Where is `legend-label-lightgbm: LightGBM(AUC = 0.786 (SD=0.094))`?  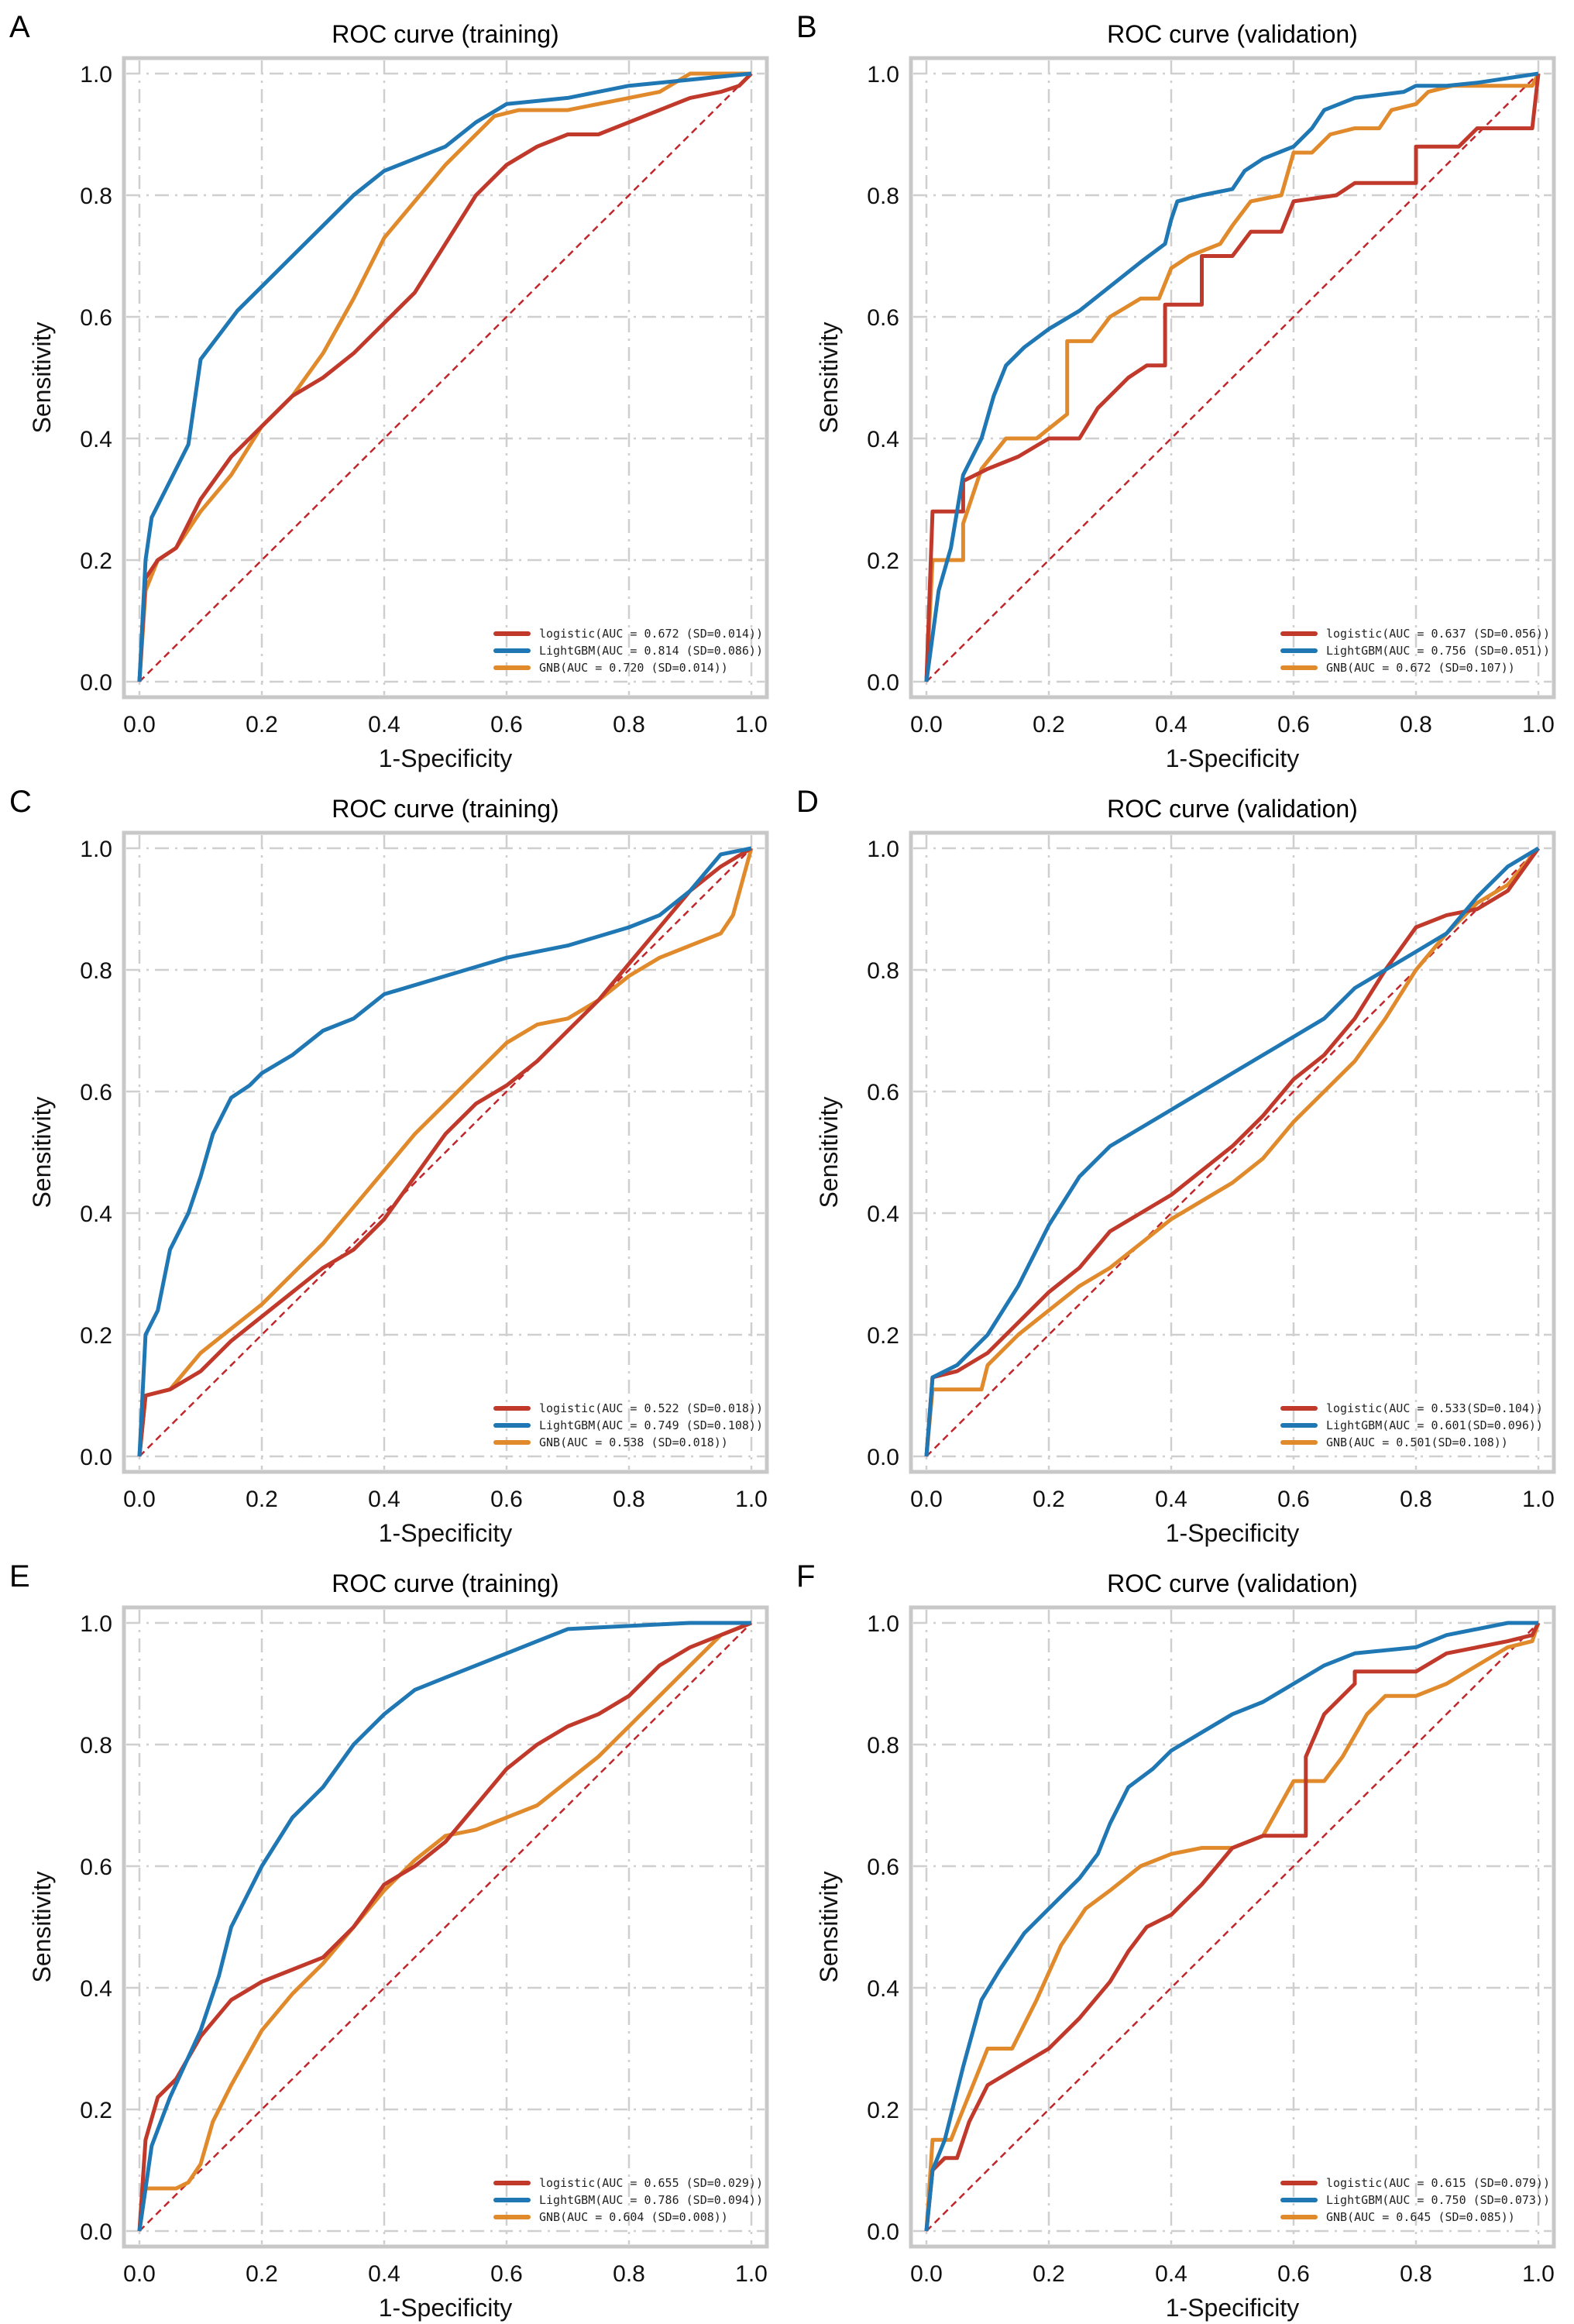
legend-label-lightgbm: LightGBM(AUC = 0.786 (SD=0.094)) is located at coordinates (651, 2200).